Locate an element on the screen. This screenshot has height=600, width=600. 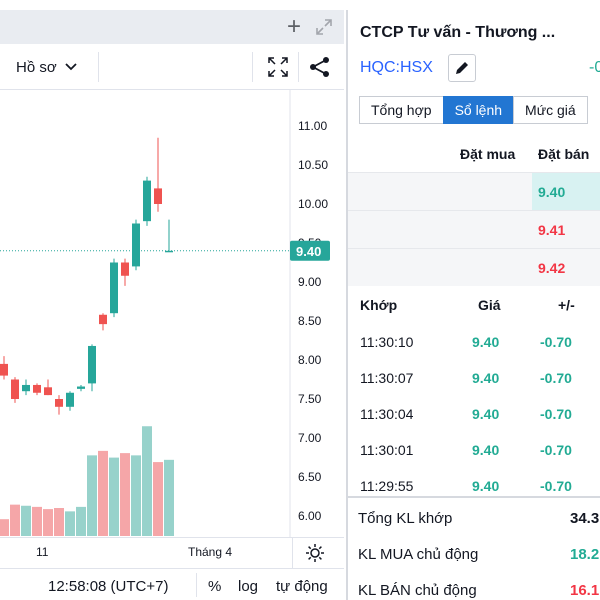
plus-icon: + is located at coordinates (293, 26).